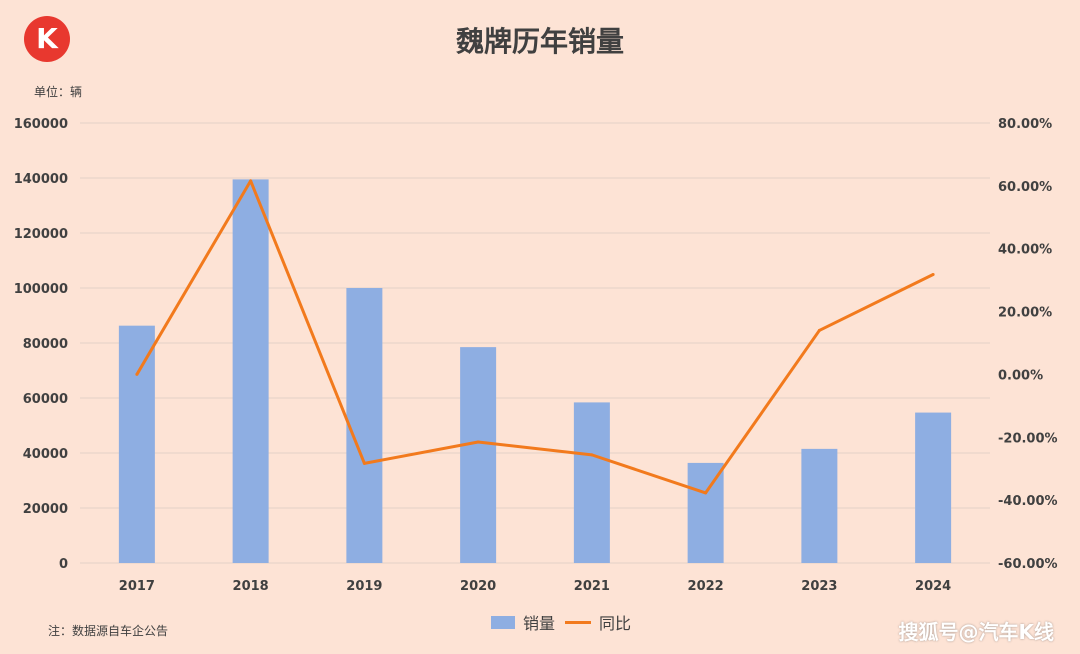 This screenshot has height=654, width=1080. I want to click on legend-swatch-yoy, so click(578, 622).